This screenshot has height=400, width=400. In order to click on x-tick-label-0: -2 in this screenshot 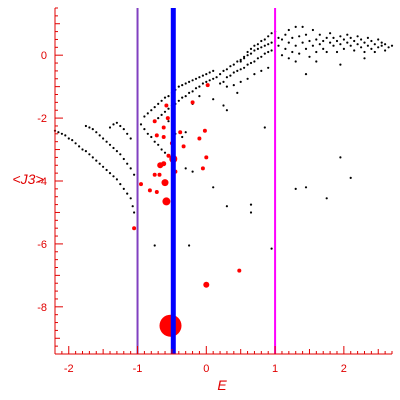, I will do `click(69, 369)`.